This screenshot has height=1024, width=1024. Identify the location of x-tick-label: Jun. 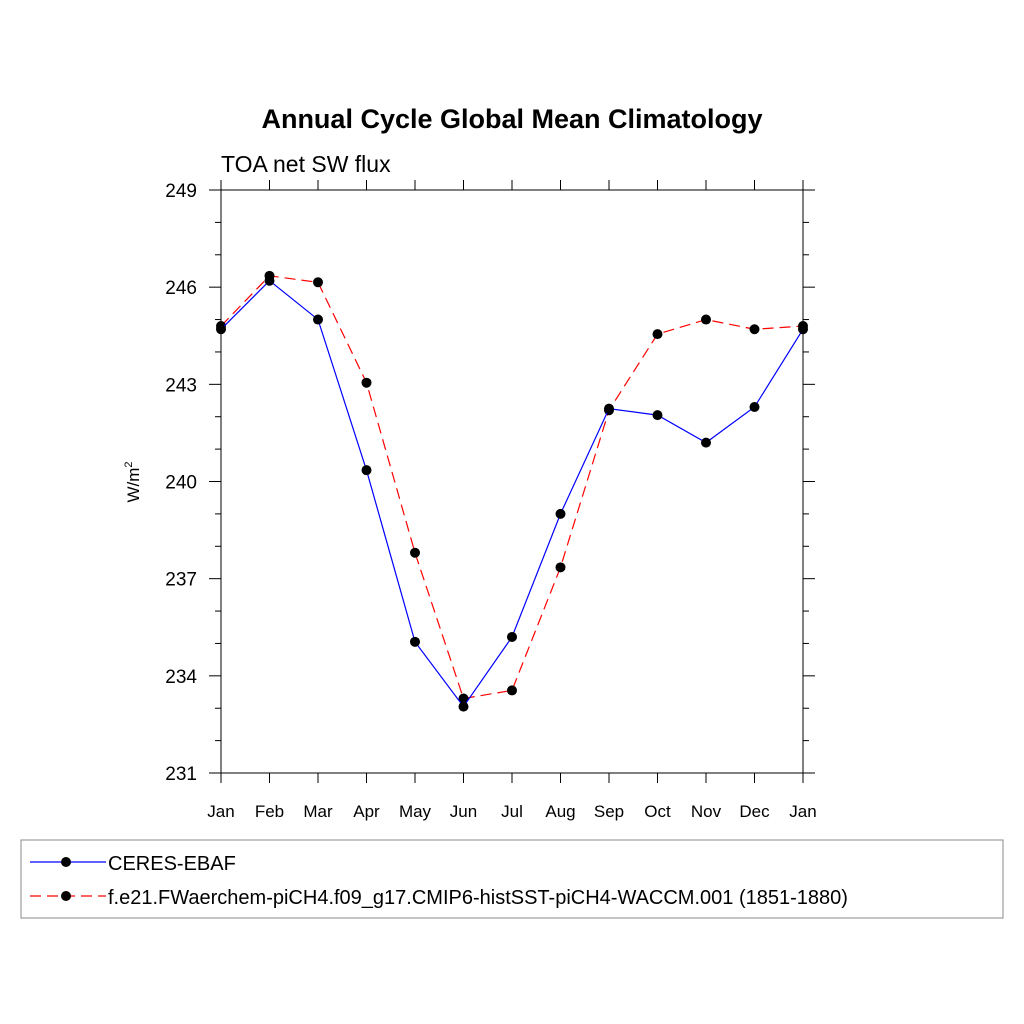
(463, 811).